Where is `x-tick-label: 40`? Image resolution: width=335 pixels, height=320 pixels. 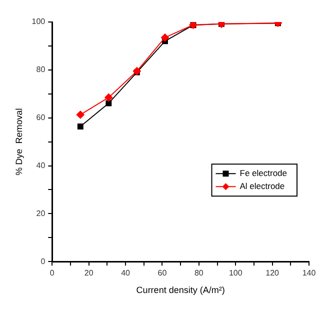 x-tick-label: 40 is located at coordinates (126, 273).